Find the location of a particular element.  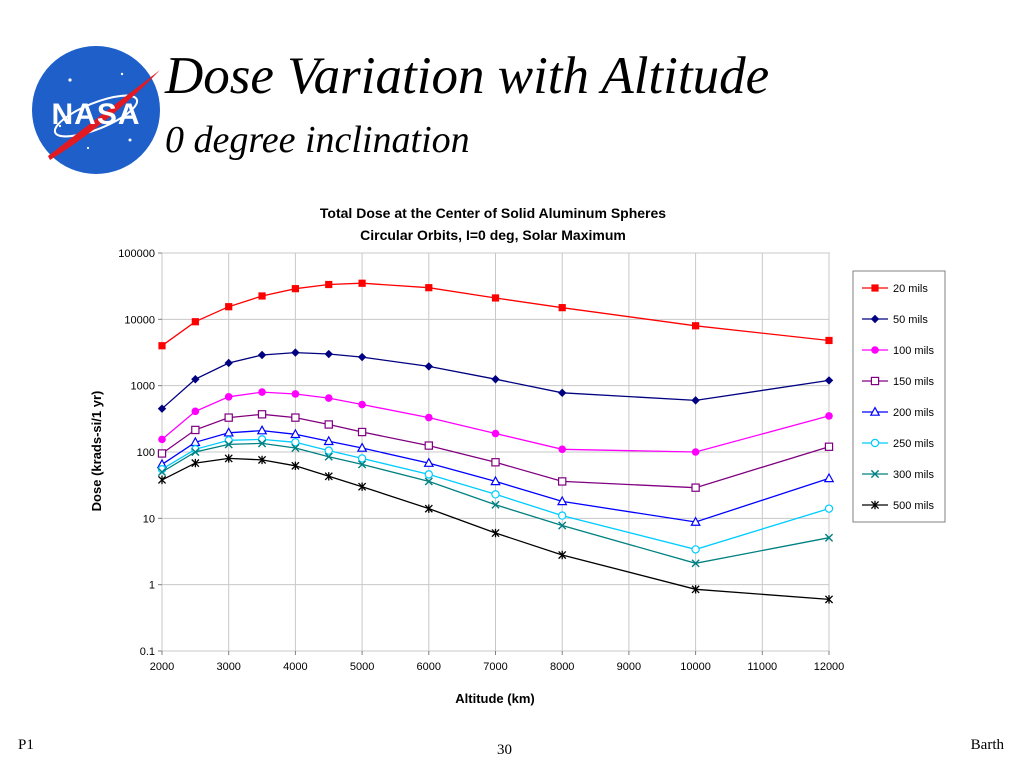

nasa-logo: NASA is located at coordinates (96, 110).